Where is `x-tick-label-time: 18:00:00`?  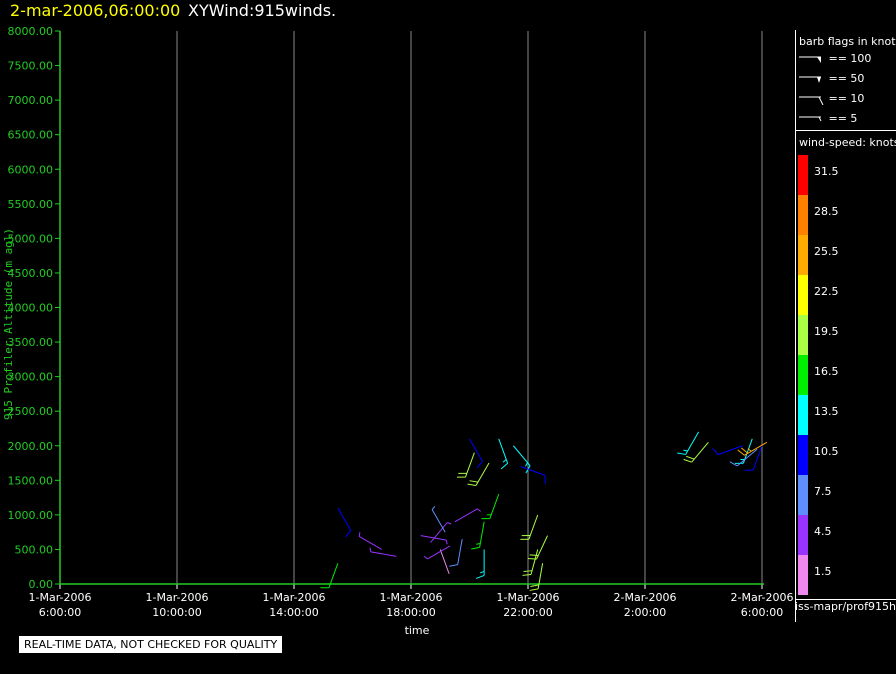
x-tick-label-time: 18:00:00 is located at coordinates (410, 612).